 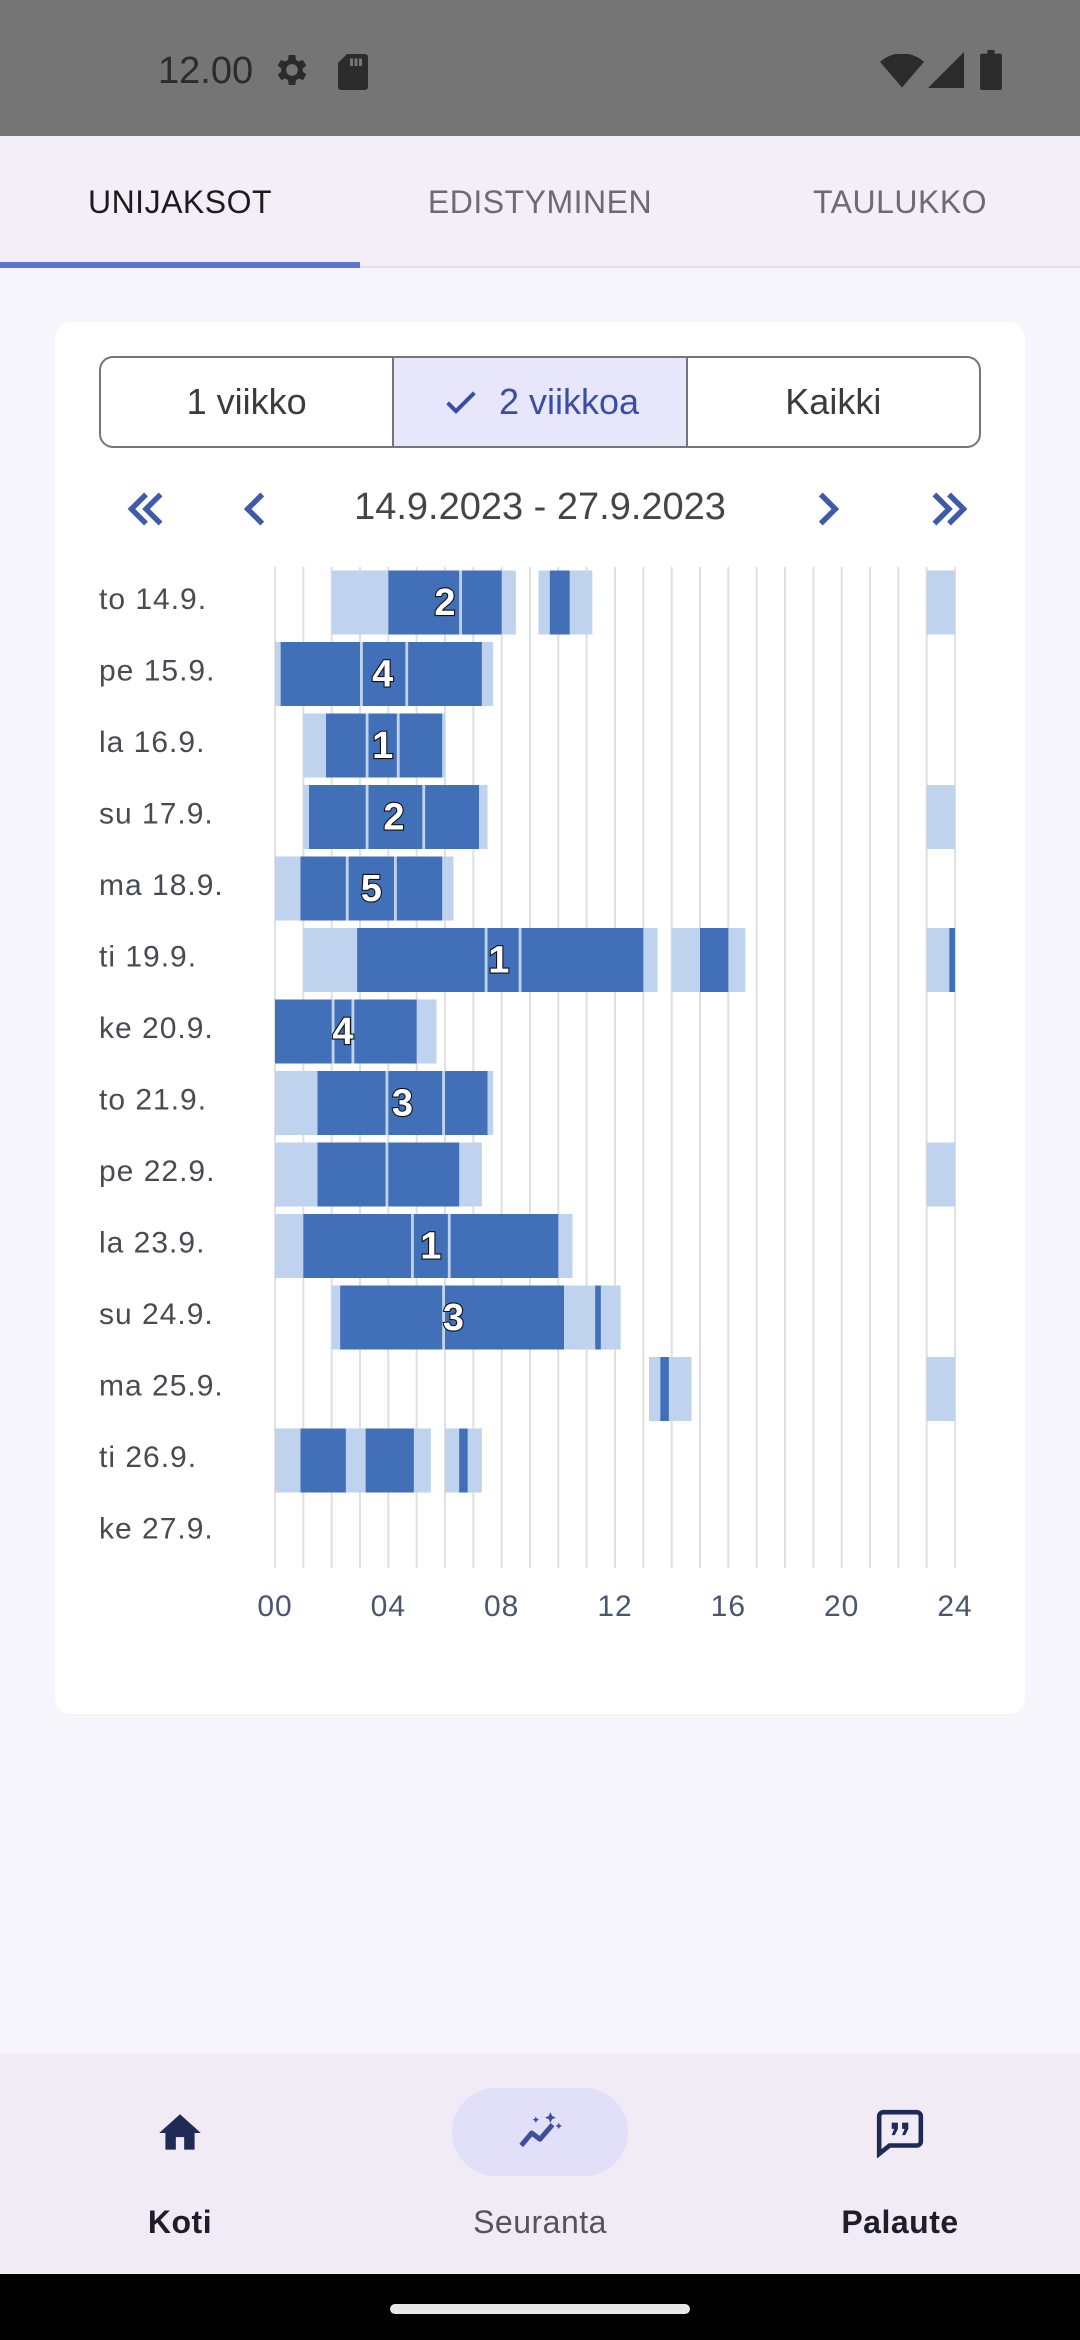 What do you see at coordinates (274, 1606) in the screenshot?
I see `x-tick-label: 00` at bounding box center [274, 1606].